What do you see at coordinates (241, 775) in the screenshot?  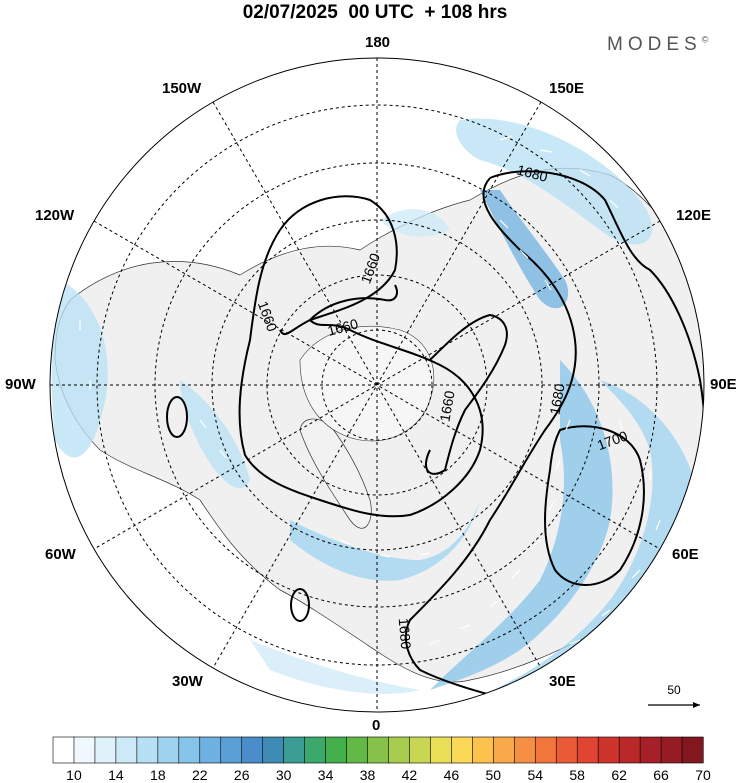 I see `colorbar-tick-label: 26` at bounding box center [241, 775].